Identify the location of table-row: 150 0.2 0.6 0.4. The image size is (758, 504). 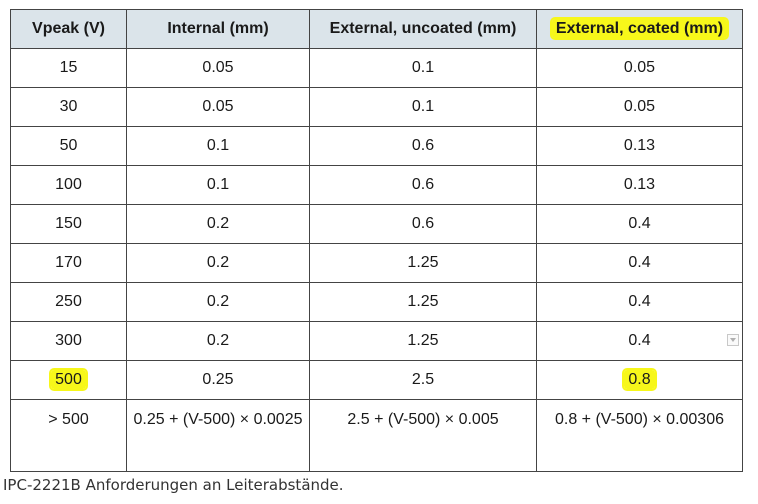
(376, 224).